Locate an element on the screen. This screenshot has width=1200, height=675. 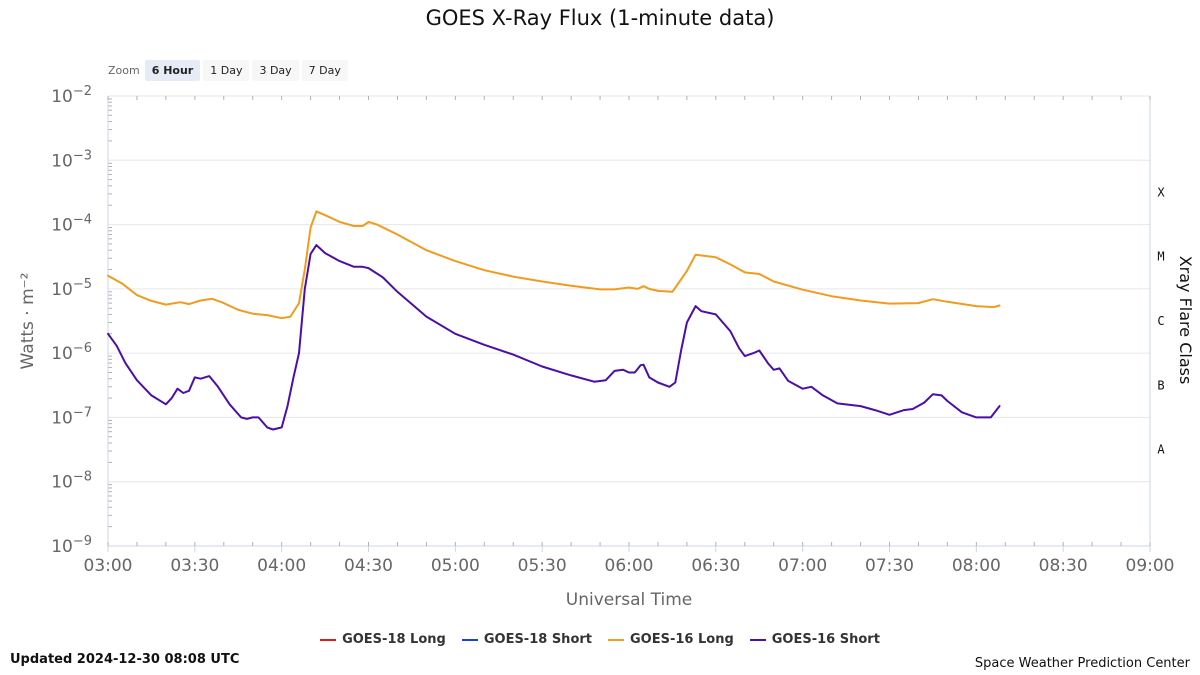
zoom-bar: Zoom 6 Hour 1 Day 3 Day 7 Day is located at coordinates (229, 70).